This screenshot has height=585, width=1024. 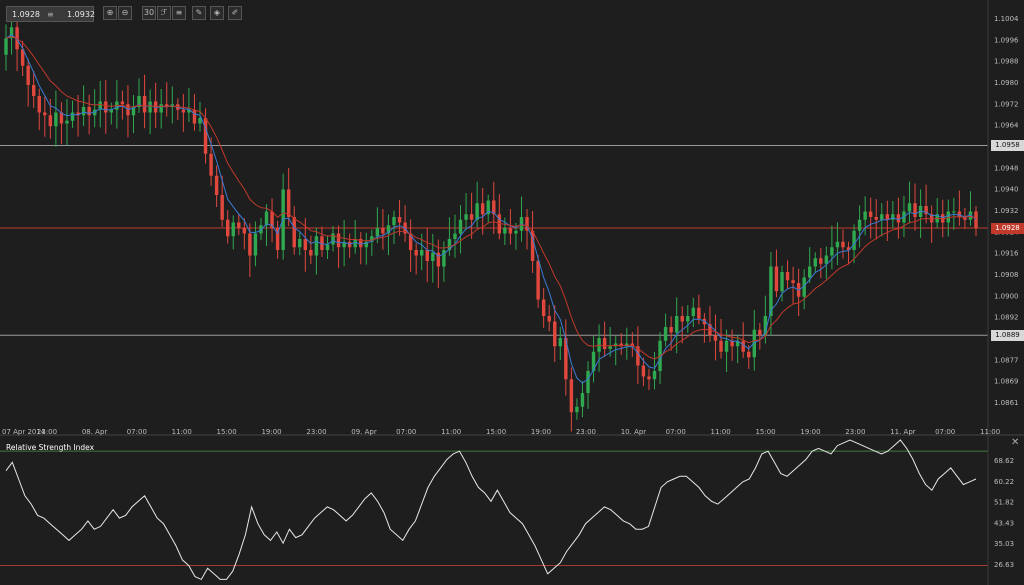 What do you see at coordinates (110, 13) in the screenshot?
I see `zoom-in-button: ⊕` at bounding box center [110, 13].